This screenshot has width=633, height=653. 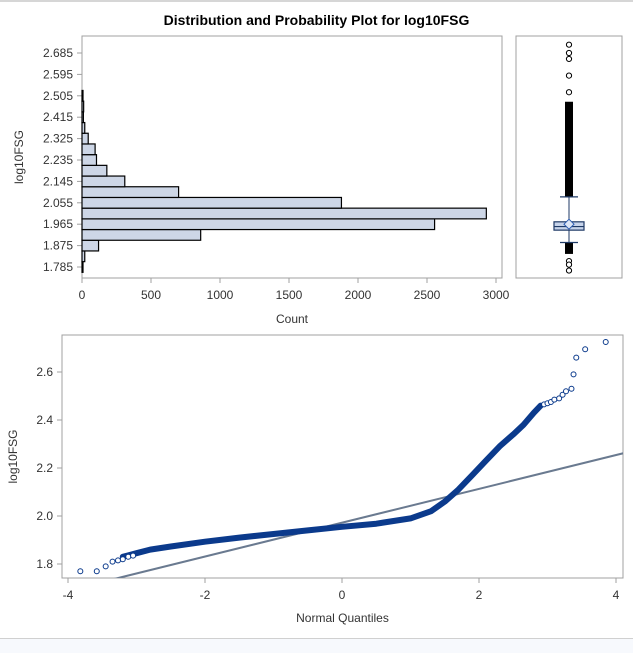 I want to click on top-border, so click(x=316, y=1).